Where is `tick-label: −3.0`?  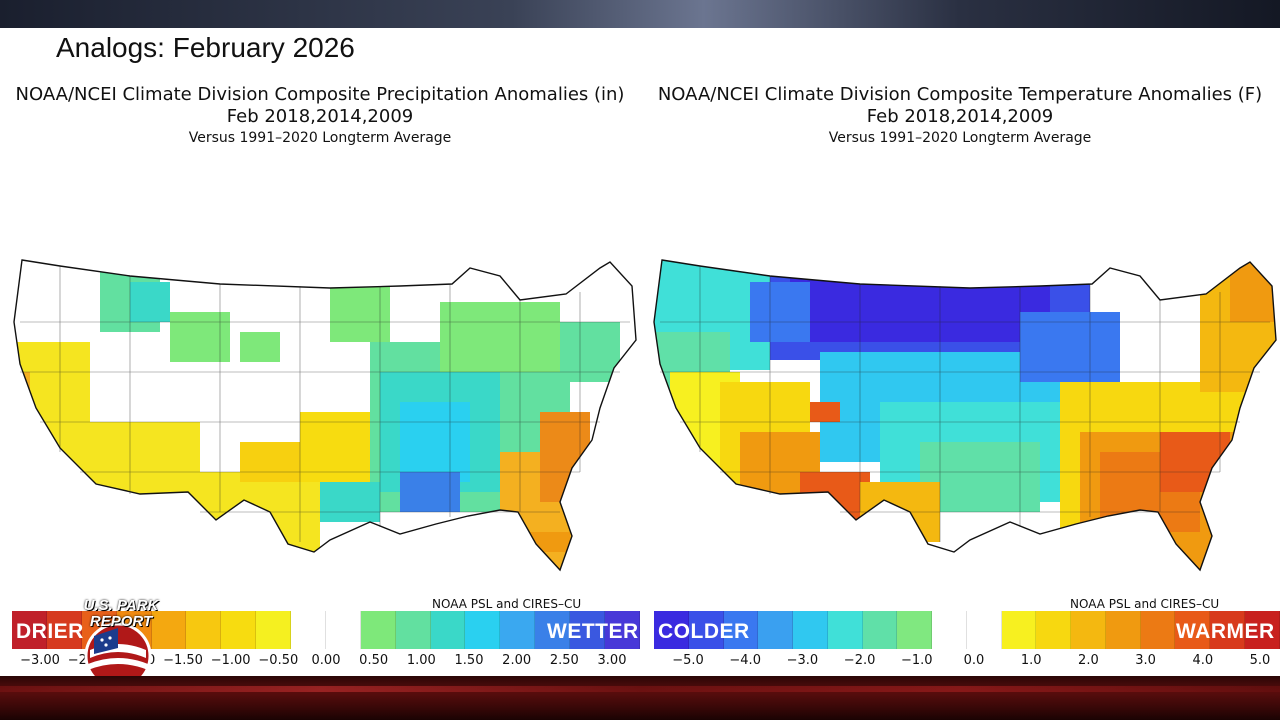 tick-label: −3.0 is located at coordinates (802, 660).